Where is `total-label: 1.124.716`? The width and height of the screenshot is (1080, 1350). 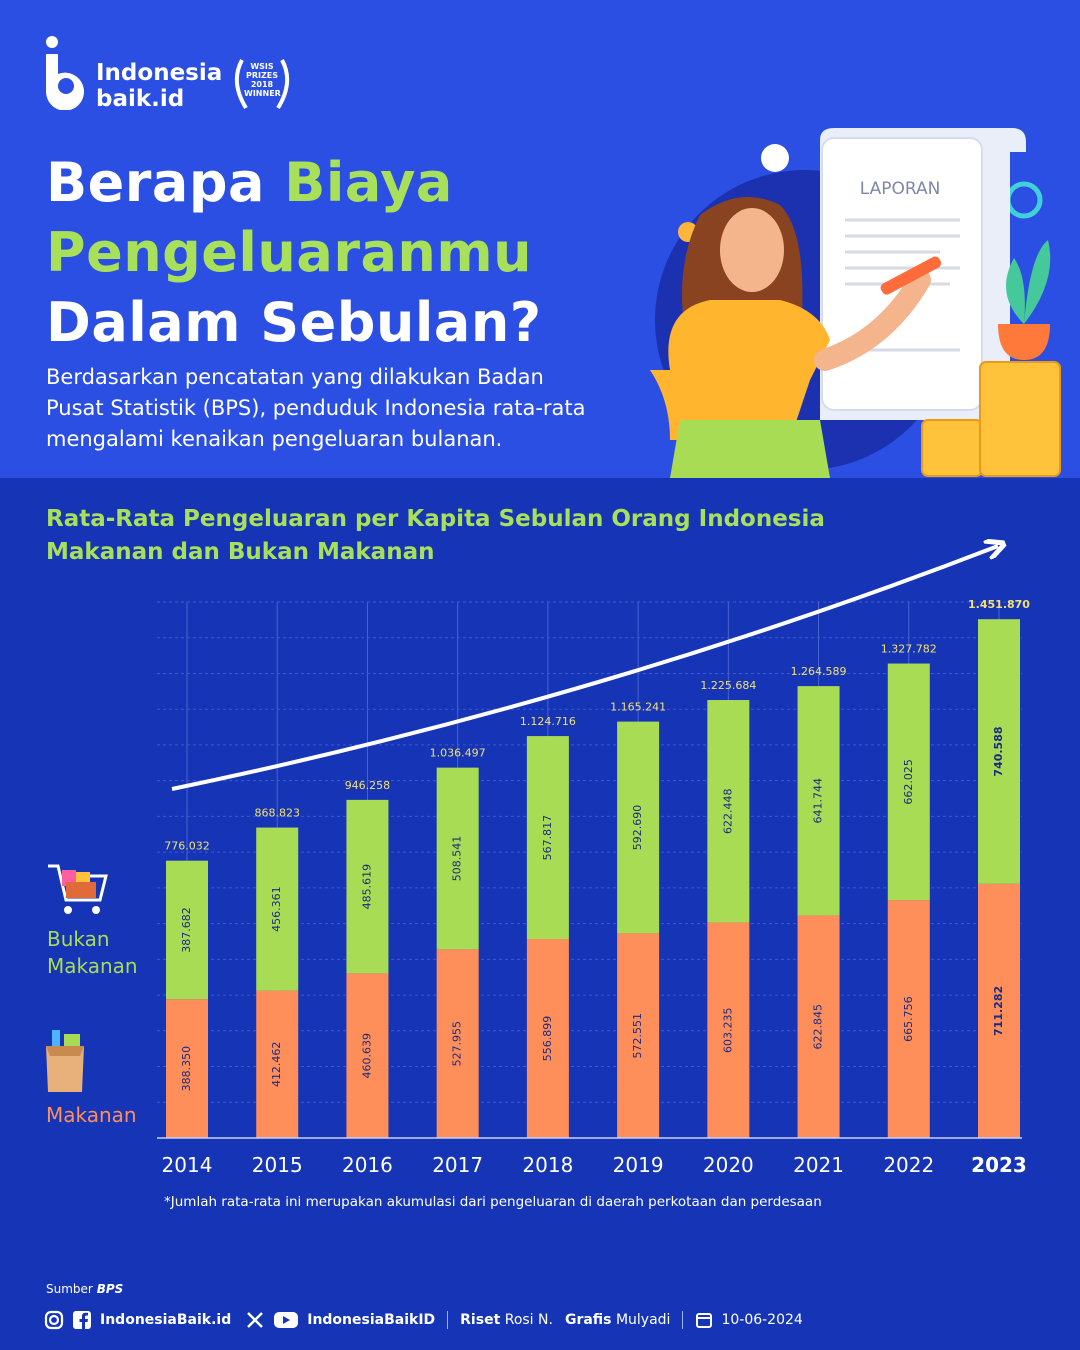
total-label: 1.124.716 is located at coordinates (548, 721).